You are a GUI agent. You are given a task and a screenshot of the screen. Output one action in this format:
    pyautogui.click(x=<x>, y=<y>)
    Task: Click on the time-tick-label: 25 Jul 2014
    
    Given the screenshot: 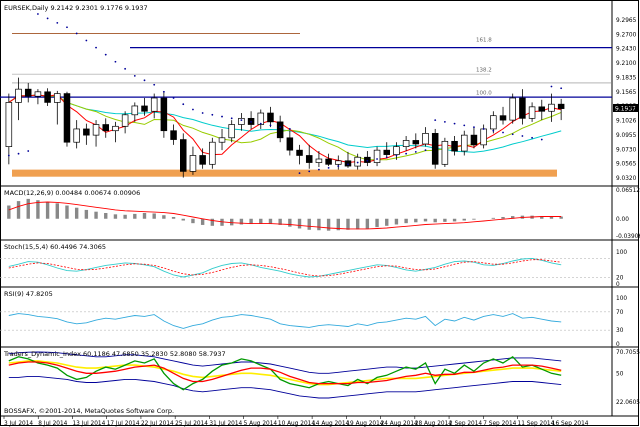 What is the action you would take?
    pyautogui.click(x=191, y=424)
    